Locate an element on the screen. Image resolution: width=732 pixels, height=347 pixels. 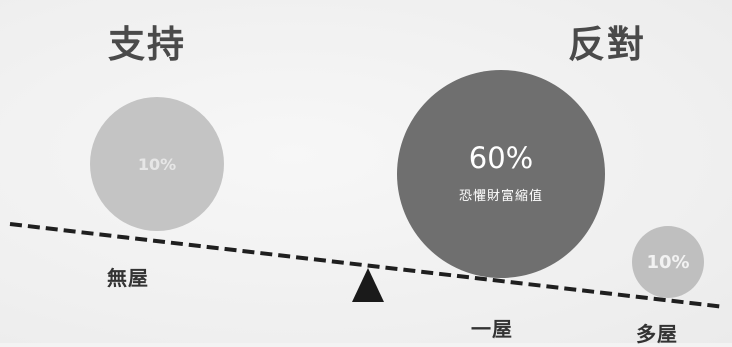
no-property-percent: 10% is located at coordinates (157, 164).